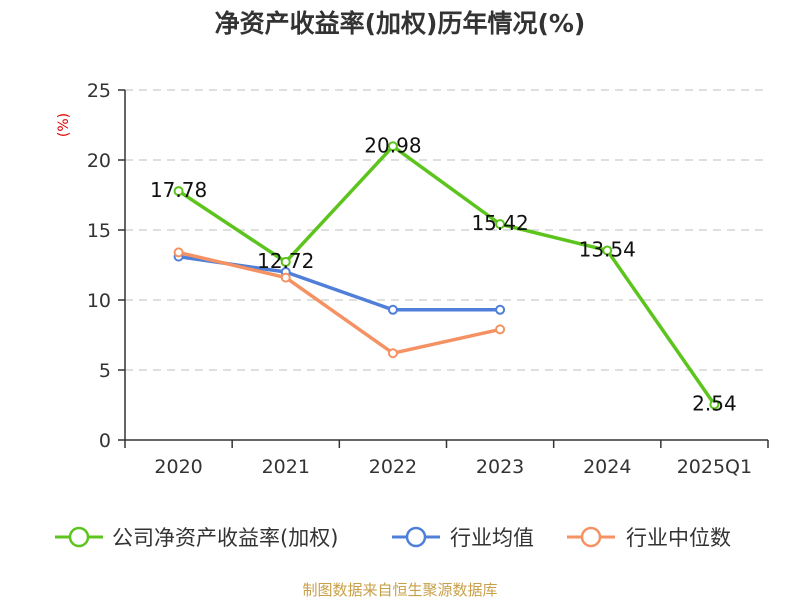 The width and height of the screenshot is (800, 600). I want to click on point-s0-2022, so click(392, 146).